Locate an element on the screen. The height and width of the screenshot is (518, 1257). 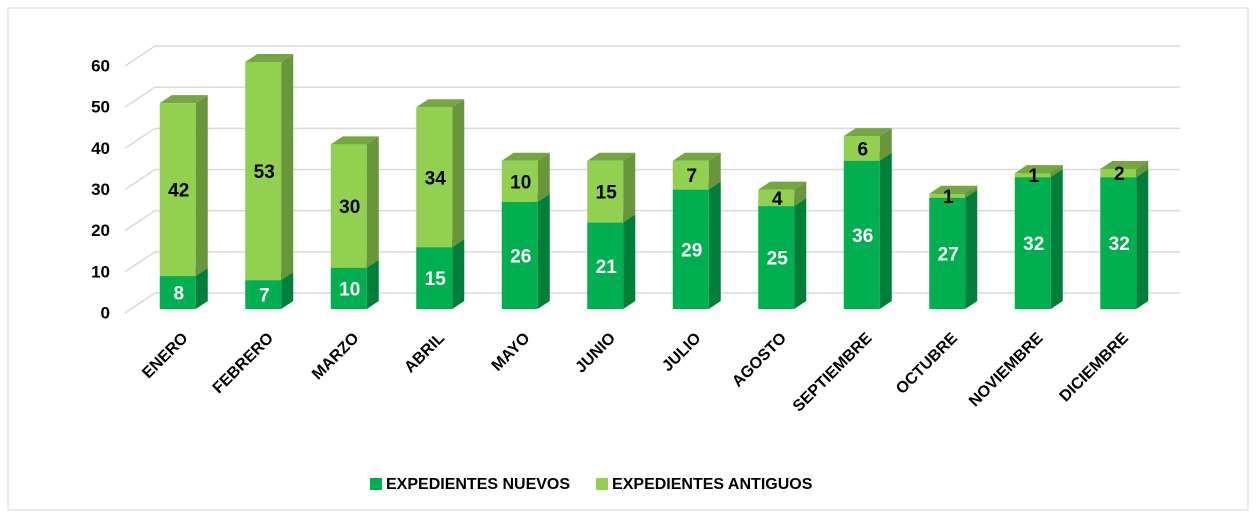
data-label: 21 is located at coordinates (607, 267).